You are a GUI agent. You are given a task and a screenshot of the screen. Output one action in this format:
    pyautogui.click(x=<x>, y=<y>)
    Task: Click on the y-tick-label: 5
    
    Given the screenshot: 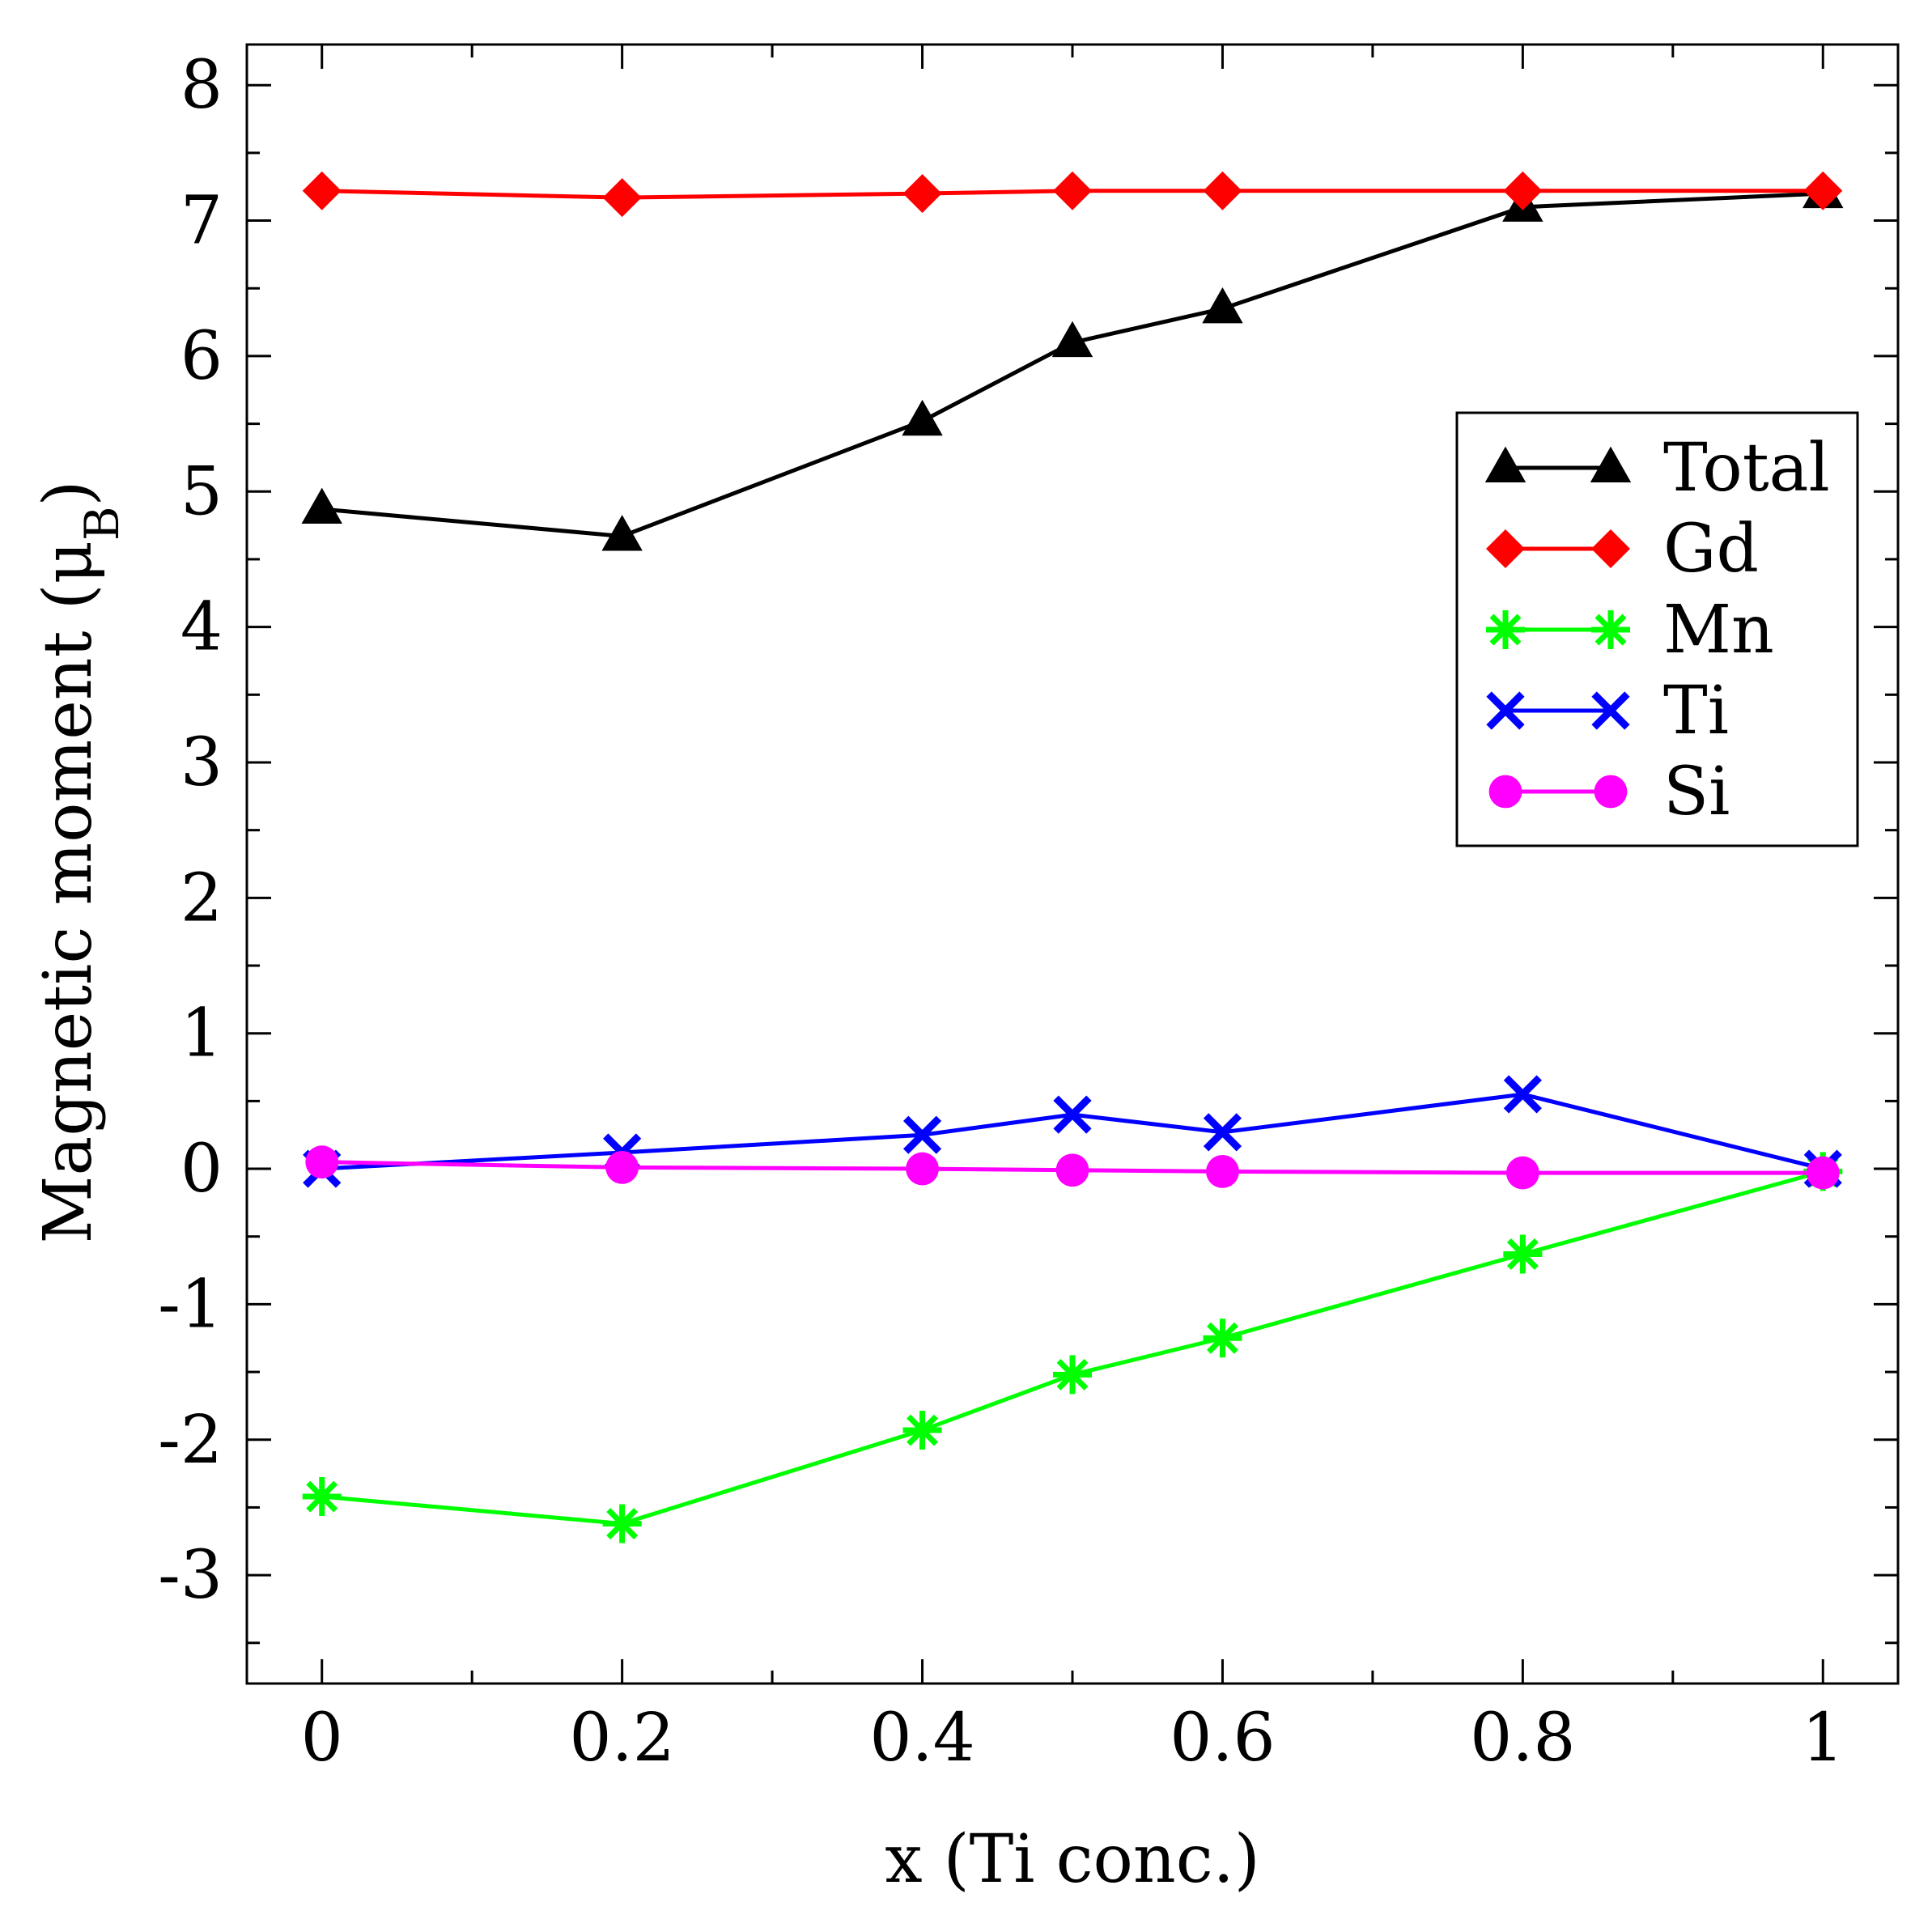 What is the action you would take?
    pyautogui.click(x=201, y=491)
    